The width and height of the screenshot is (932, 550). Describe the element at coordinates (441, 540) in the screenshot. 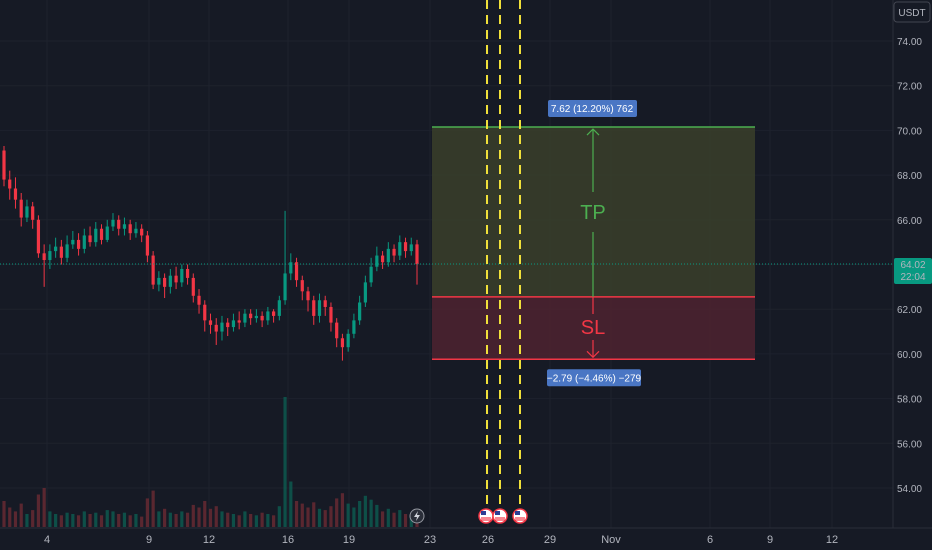

I see `date-axis: 4 9 12 16 19 23 26 29 Nov 6 9 12` at that location.